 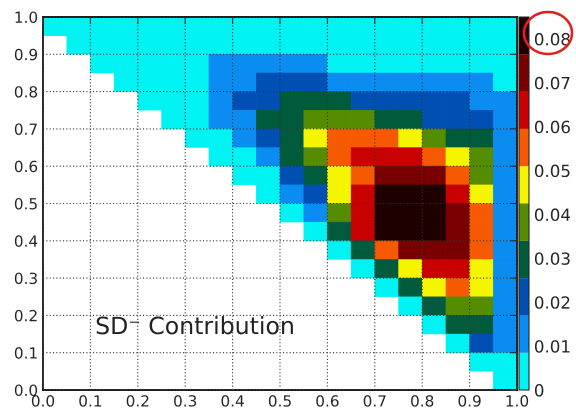 What do you see at coordinates (552, 171) in the screenshot?
I see `color-bar-label: 0.05` at bounding box center [552, 171].